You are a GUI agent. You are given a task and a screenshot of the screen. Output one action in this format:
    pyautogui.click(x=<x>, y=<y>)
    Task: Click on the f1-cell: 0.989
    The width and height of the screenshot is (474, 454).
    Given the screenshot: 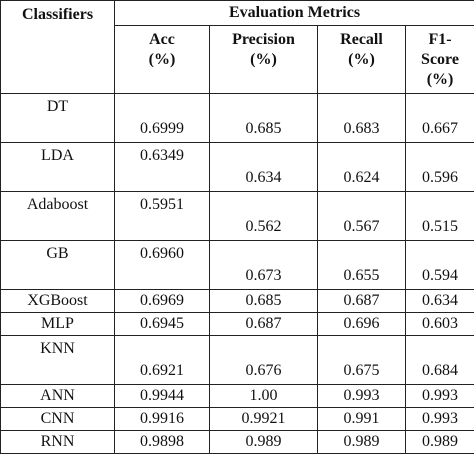 What is the action you would take?
    pyautogui.click(x=440, y=442)
    